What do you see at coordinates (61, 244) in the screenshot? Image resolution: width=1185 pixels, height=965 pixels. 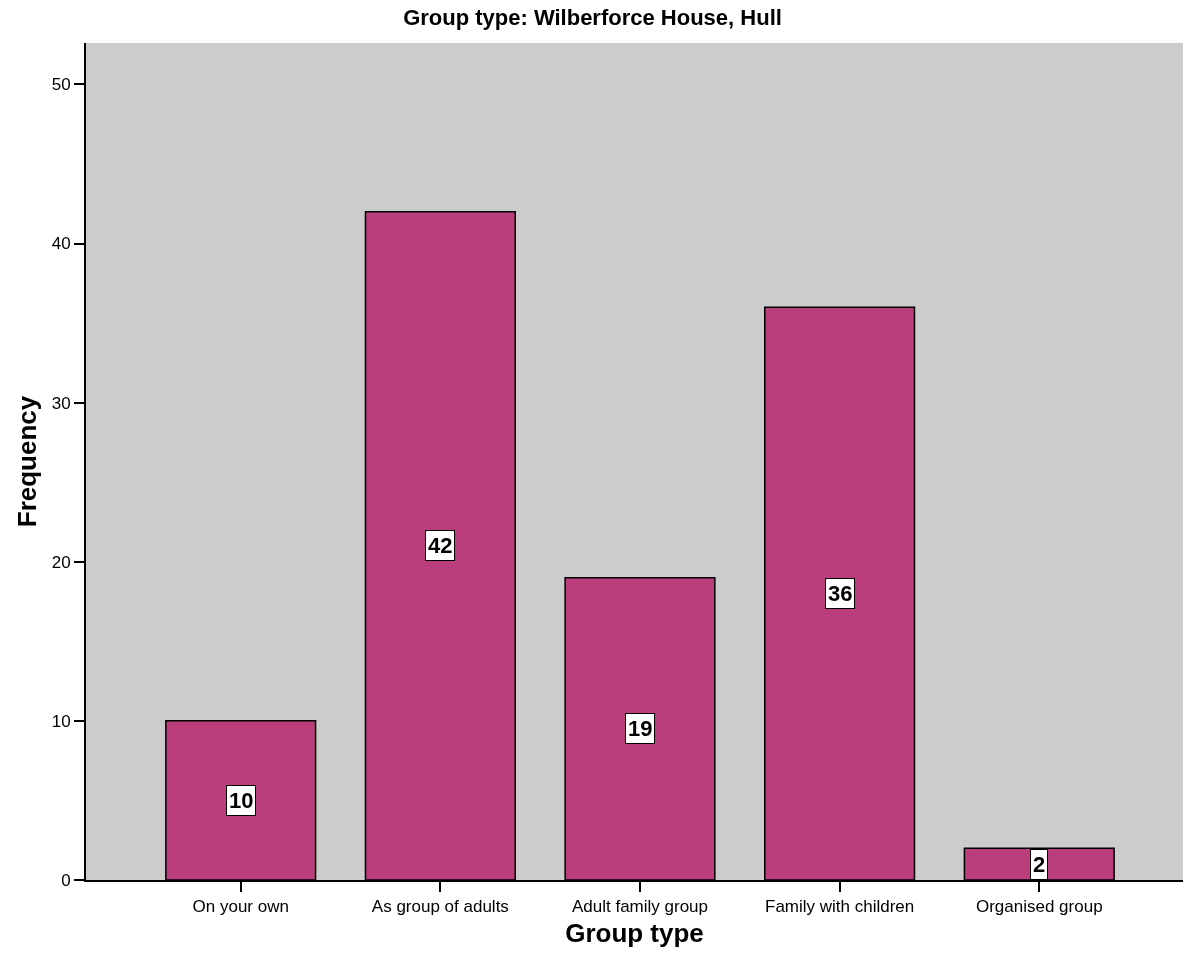 I see `y-tick-label: 40` at bounding box center [61, 244].